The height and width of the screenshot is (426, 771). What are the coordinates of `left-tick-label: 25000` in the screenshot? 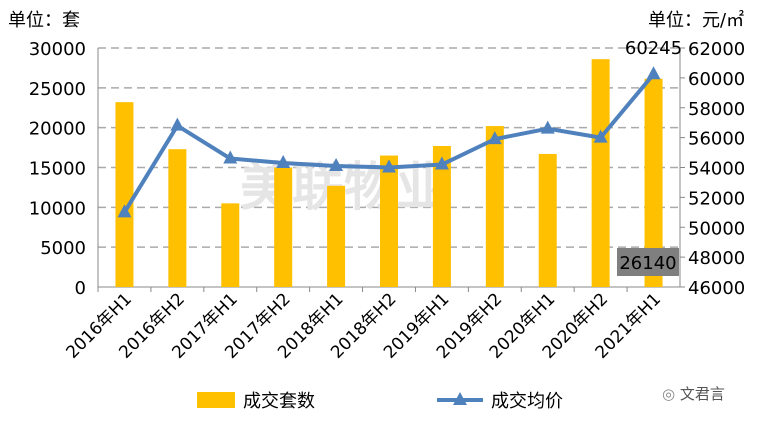 It's located at (57, 89).